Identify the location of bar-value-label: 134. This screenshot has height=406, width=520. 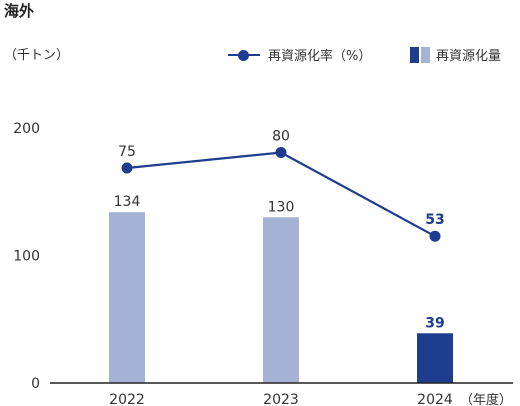
(127, 202).